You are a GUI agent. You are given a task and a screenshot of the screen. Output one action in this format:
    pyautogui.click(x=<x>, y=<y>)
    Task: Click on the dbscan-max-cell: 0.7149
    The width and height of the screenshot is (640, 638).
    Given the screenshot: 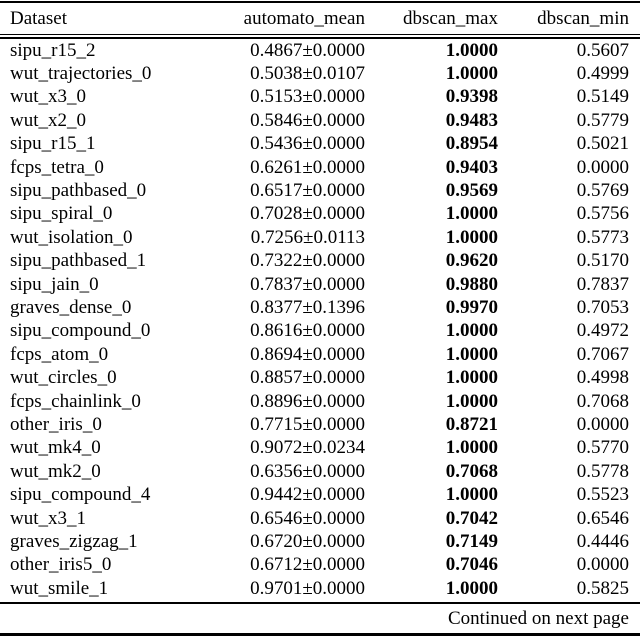 What is the action you would take?
    pyautogui.click(x=471, y=541)
    